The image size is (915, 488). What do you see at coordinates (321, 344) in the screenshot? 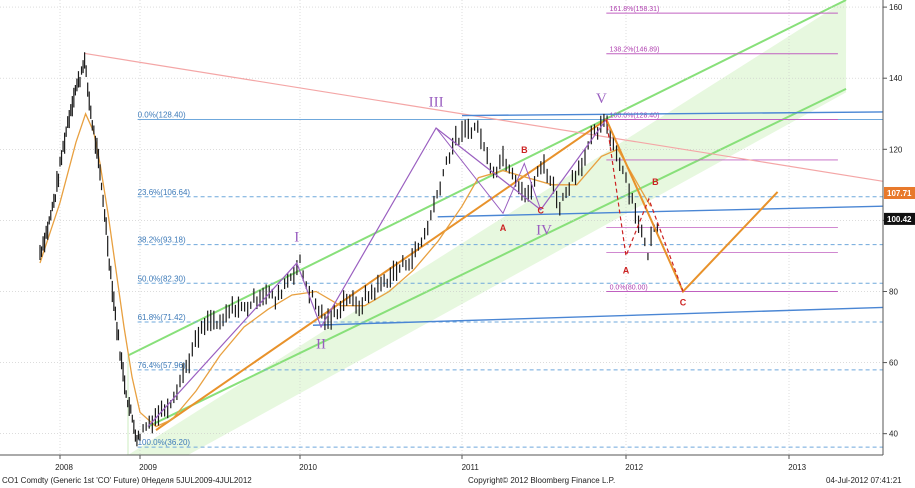
I see `wave-label: II` at bounding box center [321, 344].